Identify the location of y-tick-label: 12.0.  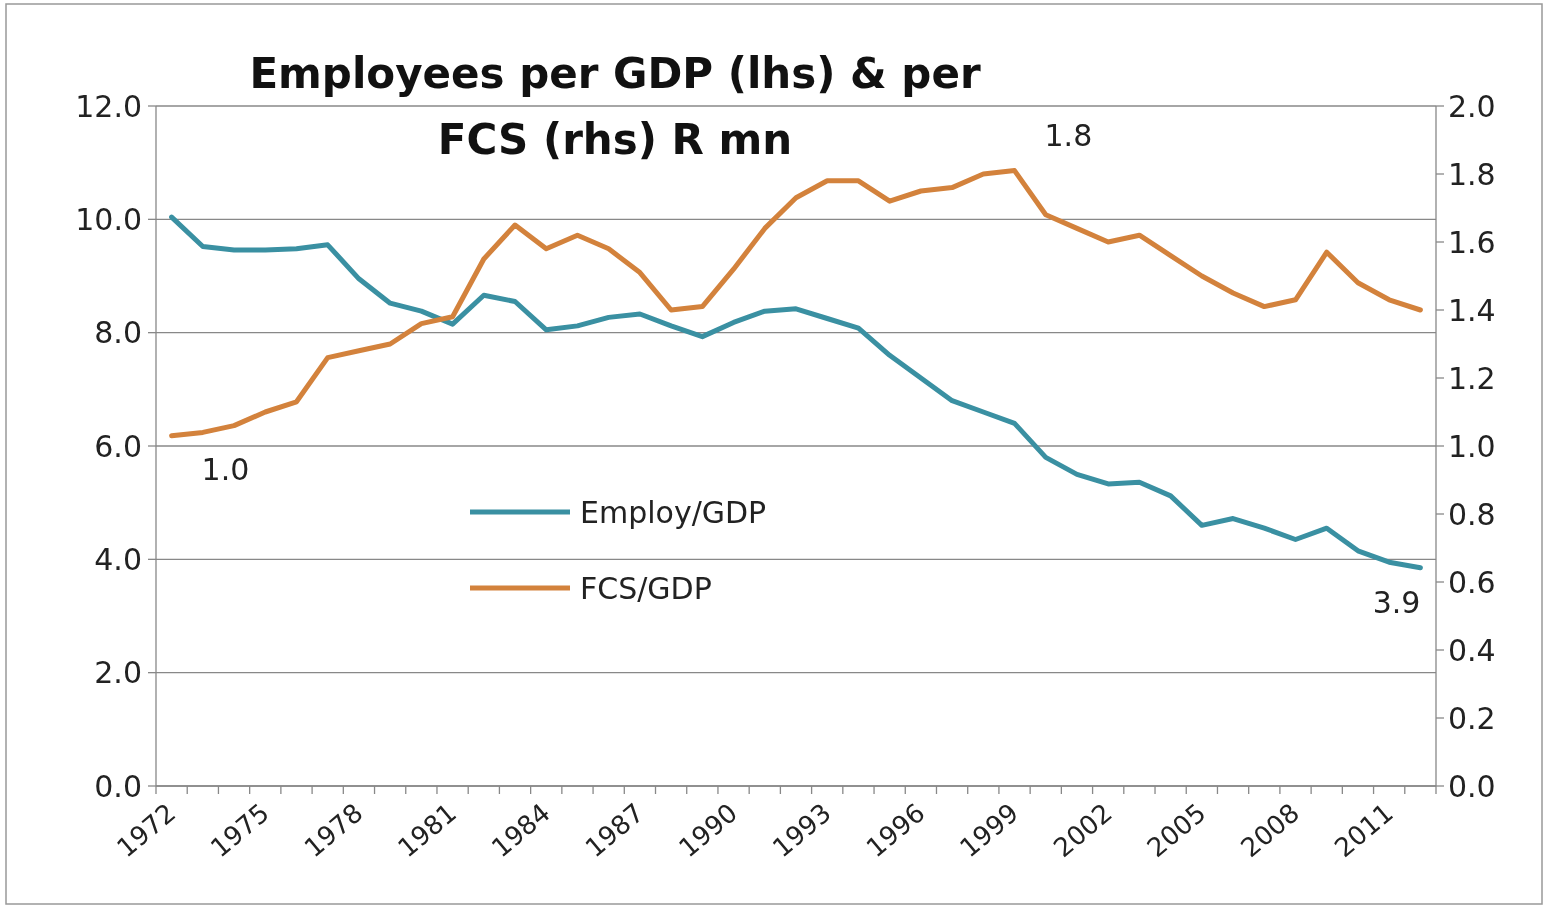
(108, 106).